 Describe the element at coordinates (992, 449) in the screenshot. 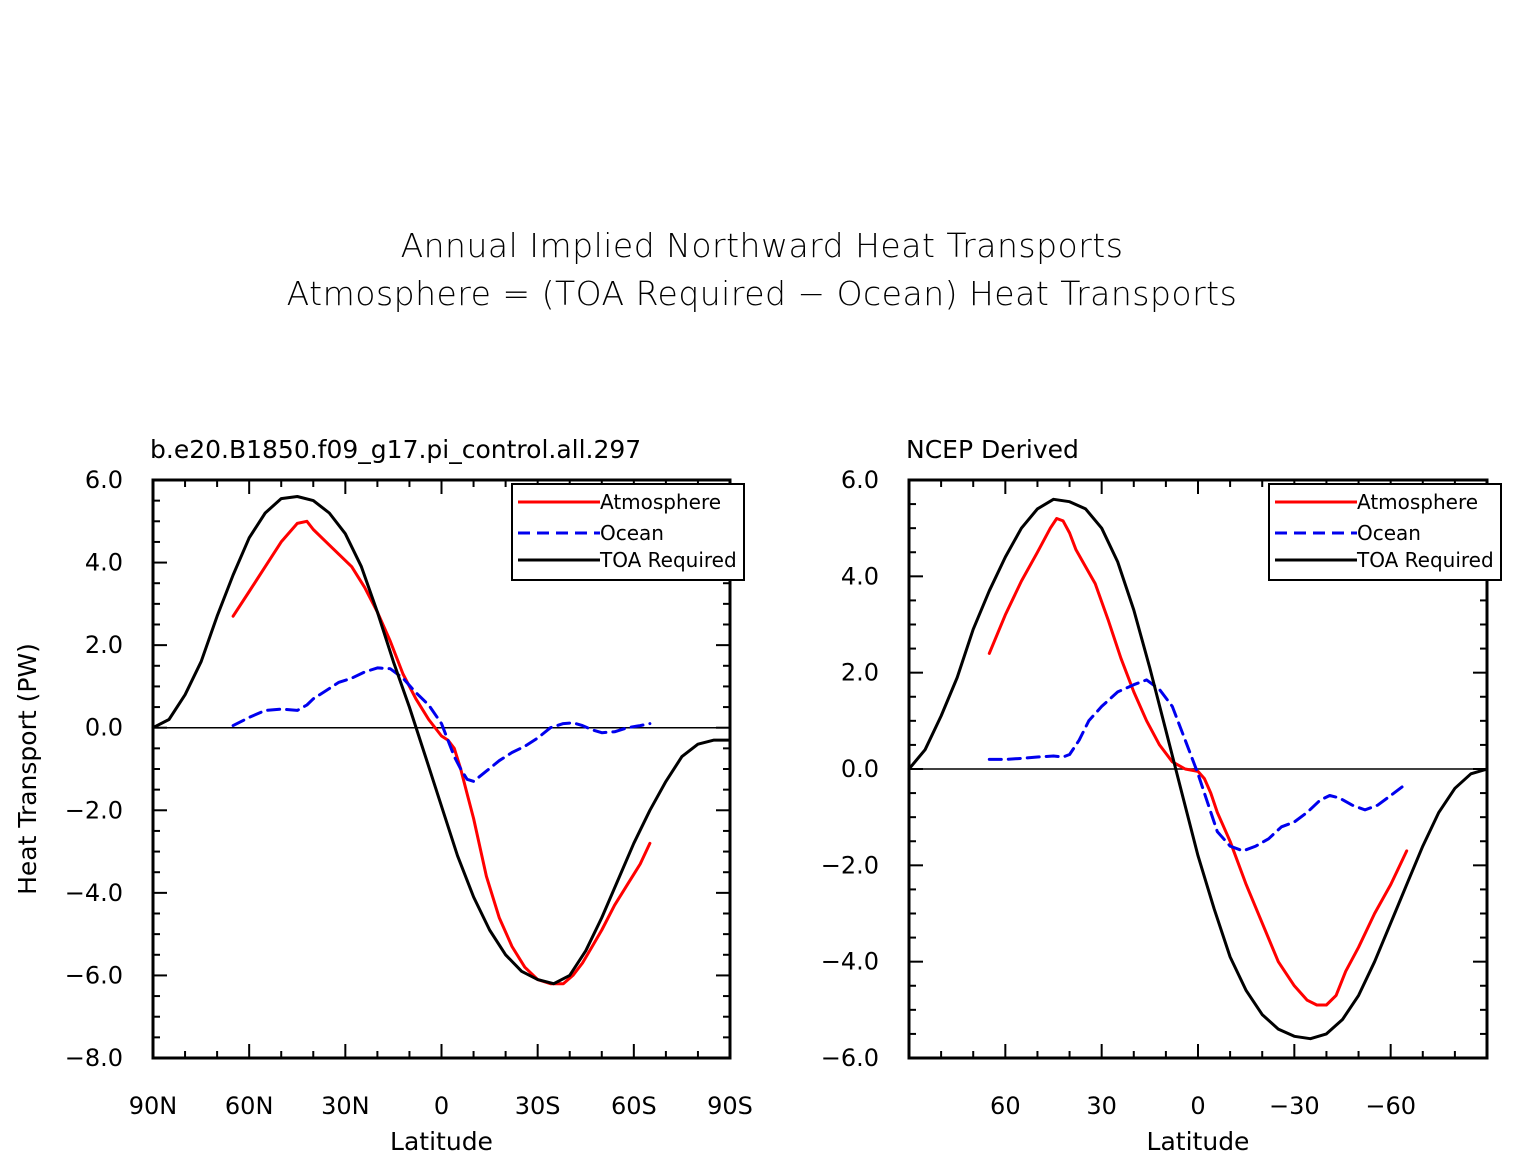

I see `panel-title: NCEP Derived` at that location.